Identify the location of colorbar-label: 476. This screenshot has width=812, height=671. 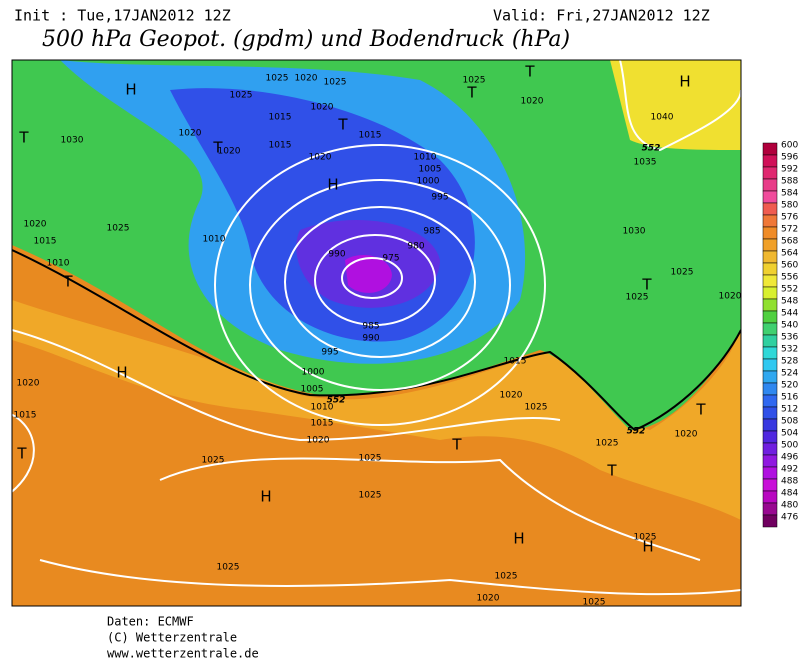
(789, 518).